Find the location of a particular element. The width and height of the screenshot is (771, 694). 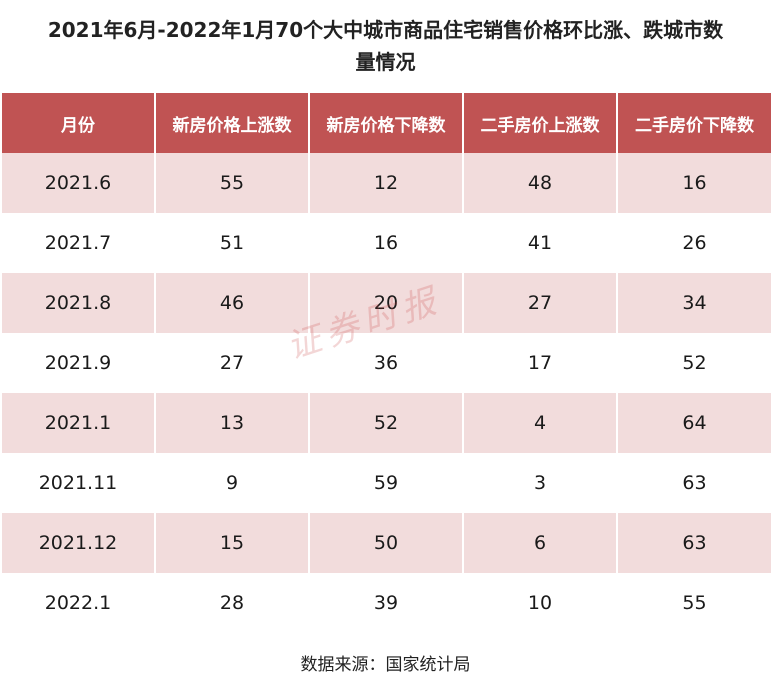

table-cell: 15 is located at coordinates (232, 543).